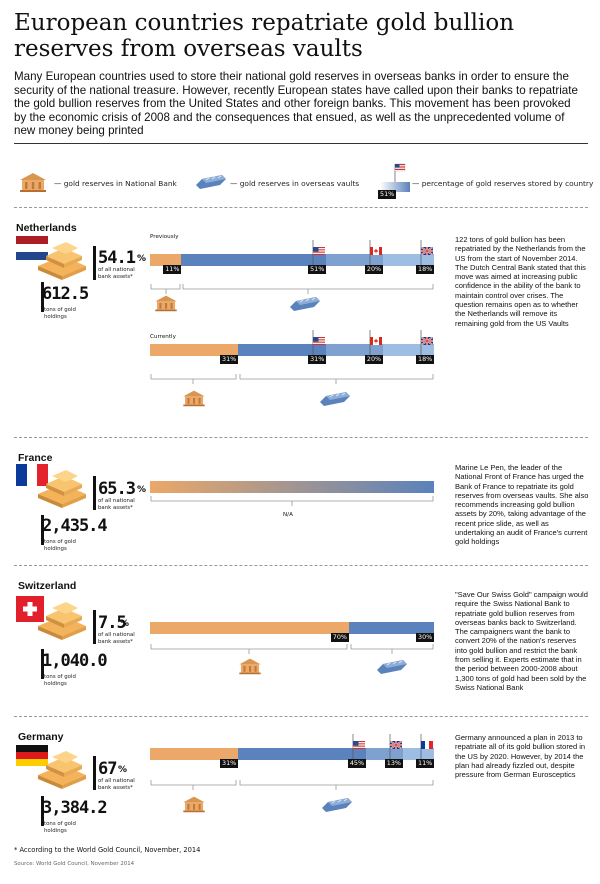 The height and width of the screenshot is (884, 600). I want to click on country-name-switzerland: Switzerland, so click(47, 586).